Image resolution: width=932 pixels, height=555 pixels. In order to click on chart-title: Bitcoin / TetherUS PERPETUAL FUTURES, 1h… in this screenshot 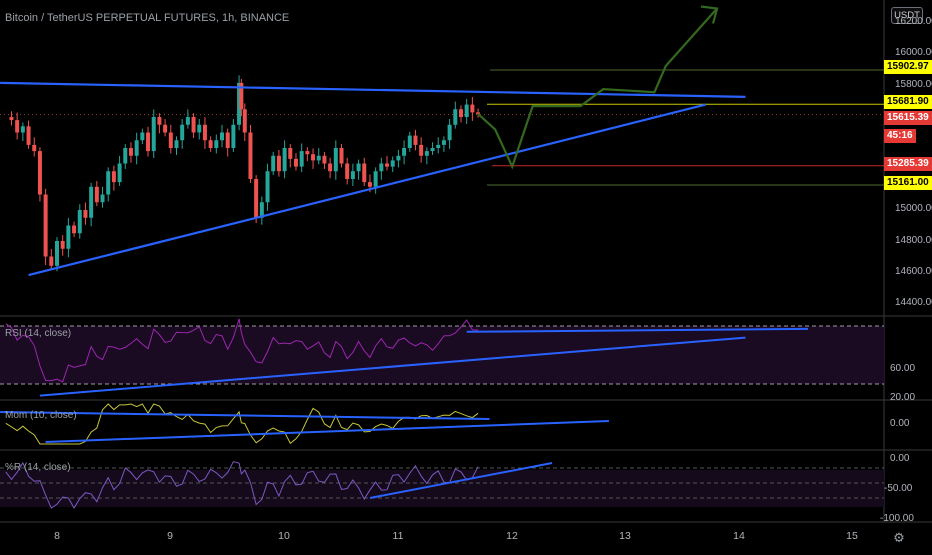, I will do `click(147, 18)`.